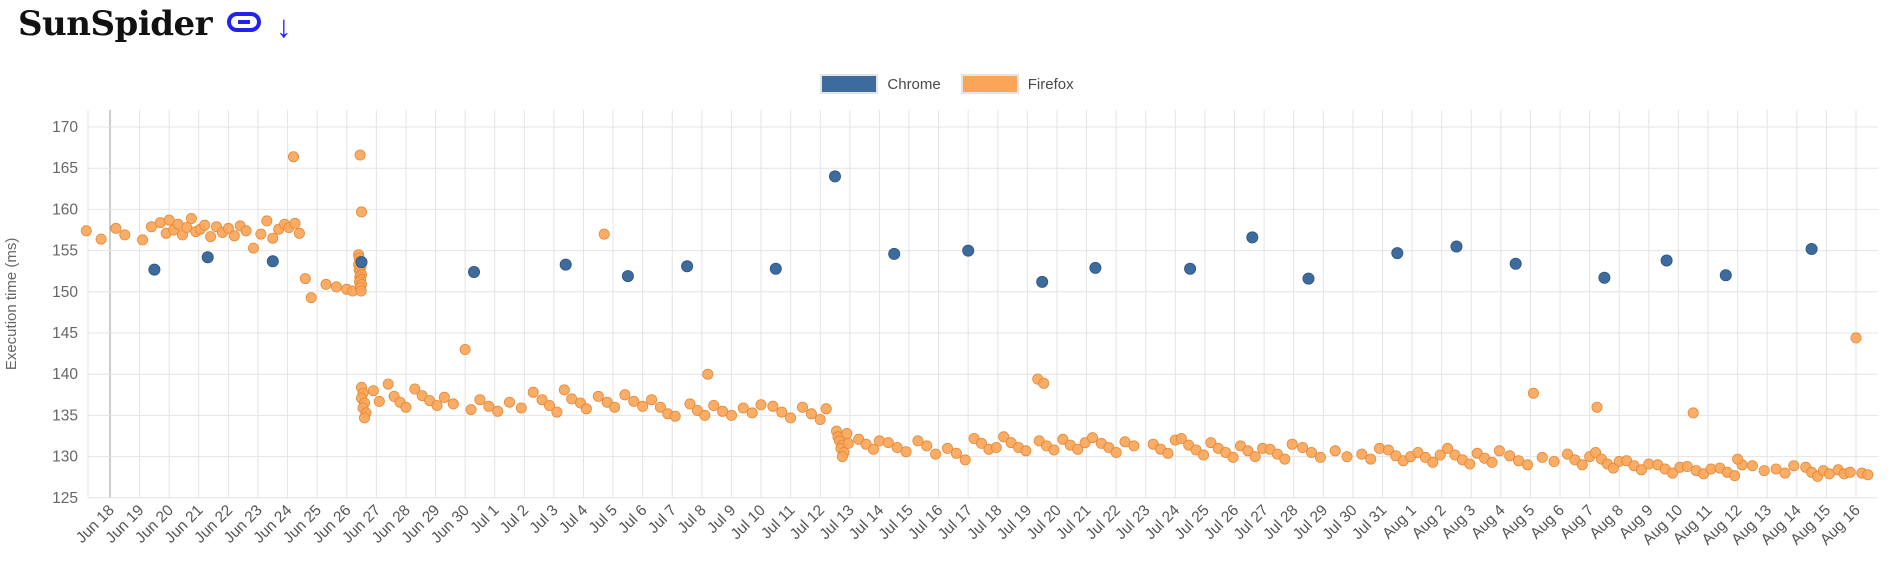  I want to click on legend-label: Firefox, so click(1050, 84).